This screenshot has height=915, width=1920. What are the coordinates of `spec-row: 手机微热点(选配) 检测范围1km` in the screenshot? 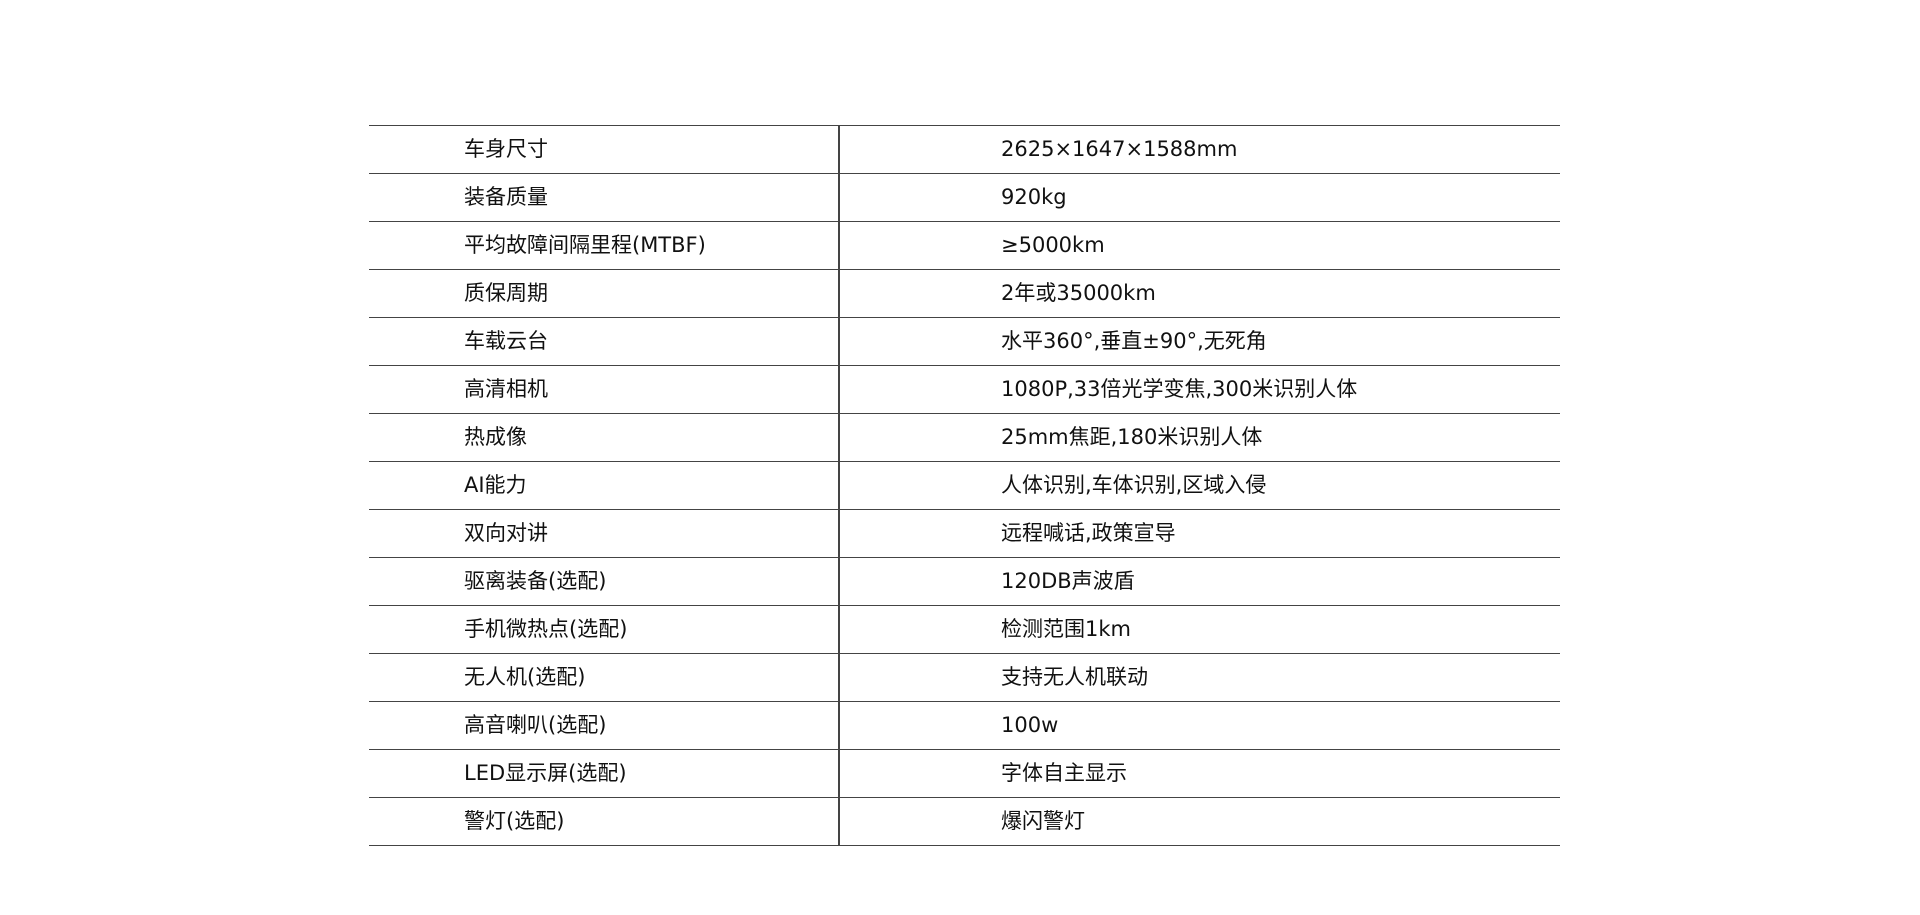 It's located at (964, 630).